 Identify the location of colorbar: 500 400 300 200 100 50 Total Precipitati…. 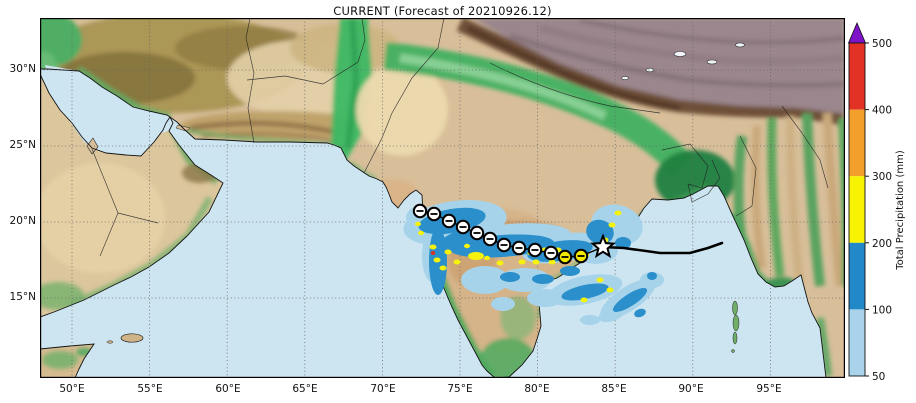
(876, 202).